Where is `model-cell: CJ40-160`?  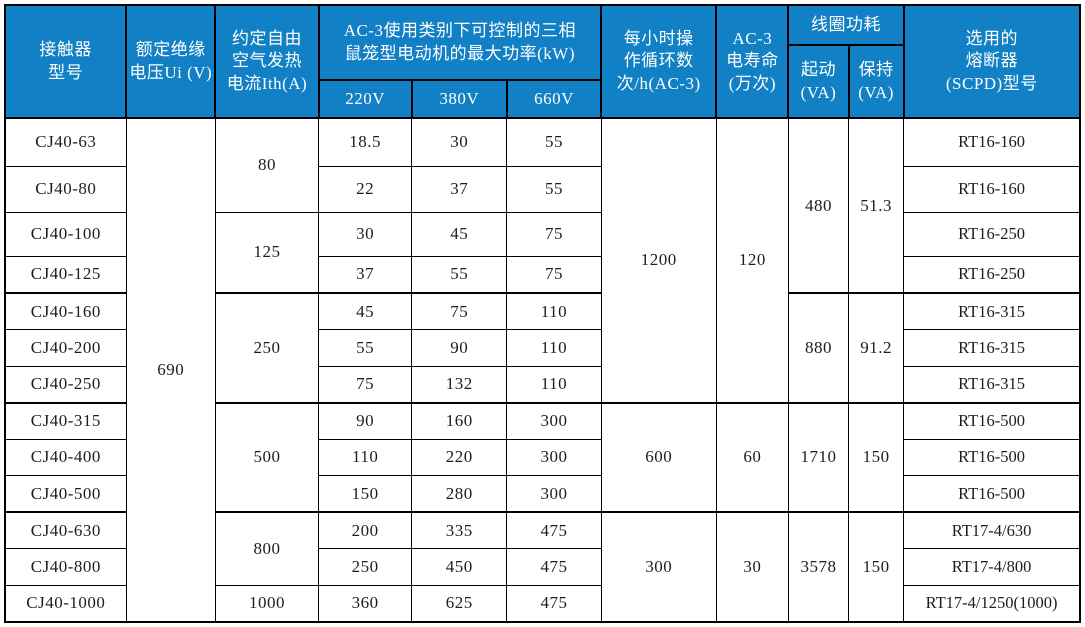 model-cell: CJ40-160 is located at coordinates (65, 311).